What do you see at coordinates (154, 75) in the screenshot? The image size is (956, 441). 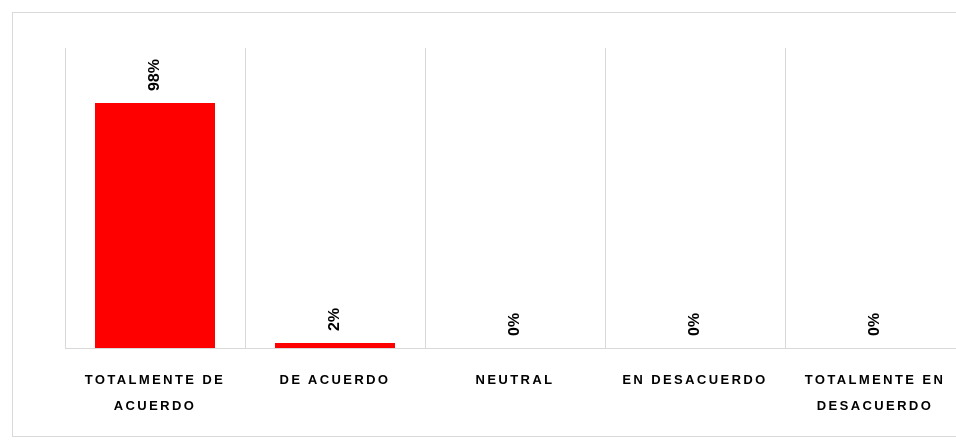 I see `data-label: 98%` at bounding box center [154, 75].